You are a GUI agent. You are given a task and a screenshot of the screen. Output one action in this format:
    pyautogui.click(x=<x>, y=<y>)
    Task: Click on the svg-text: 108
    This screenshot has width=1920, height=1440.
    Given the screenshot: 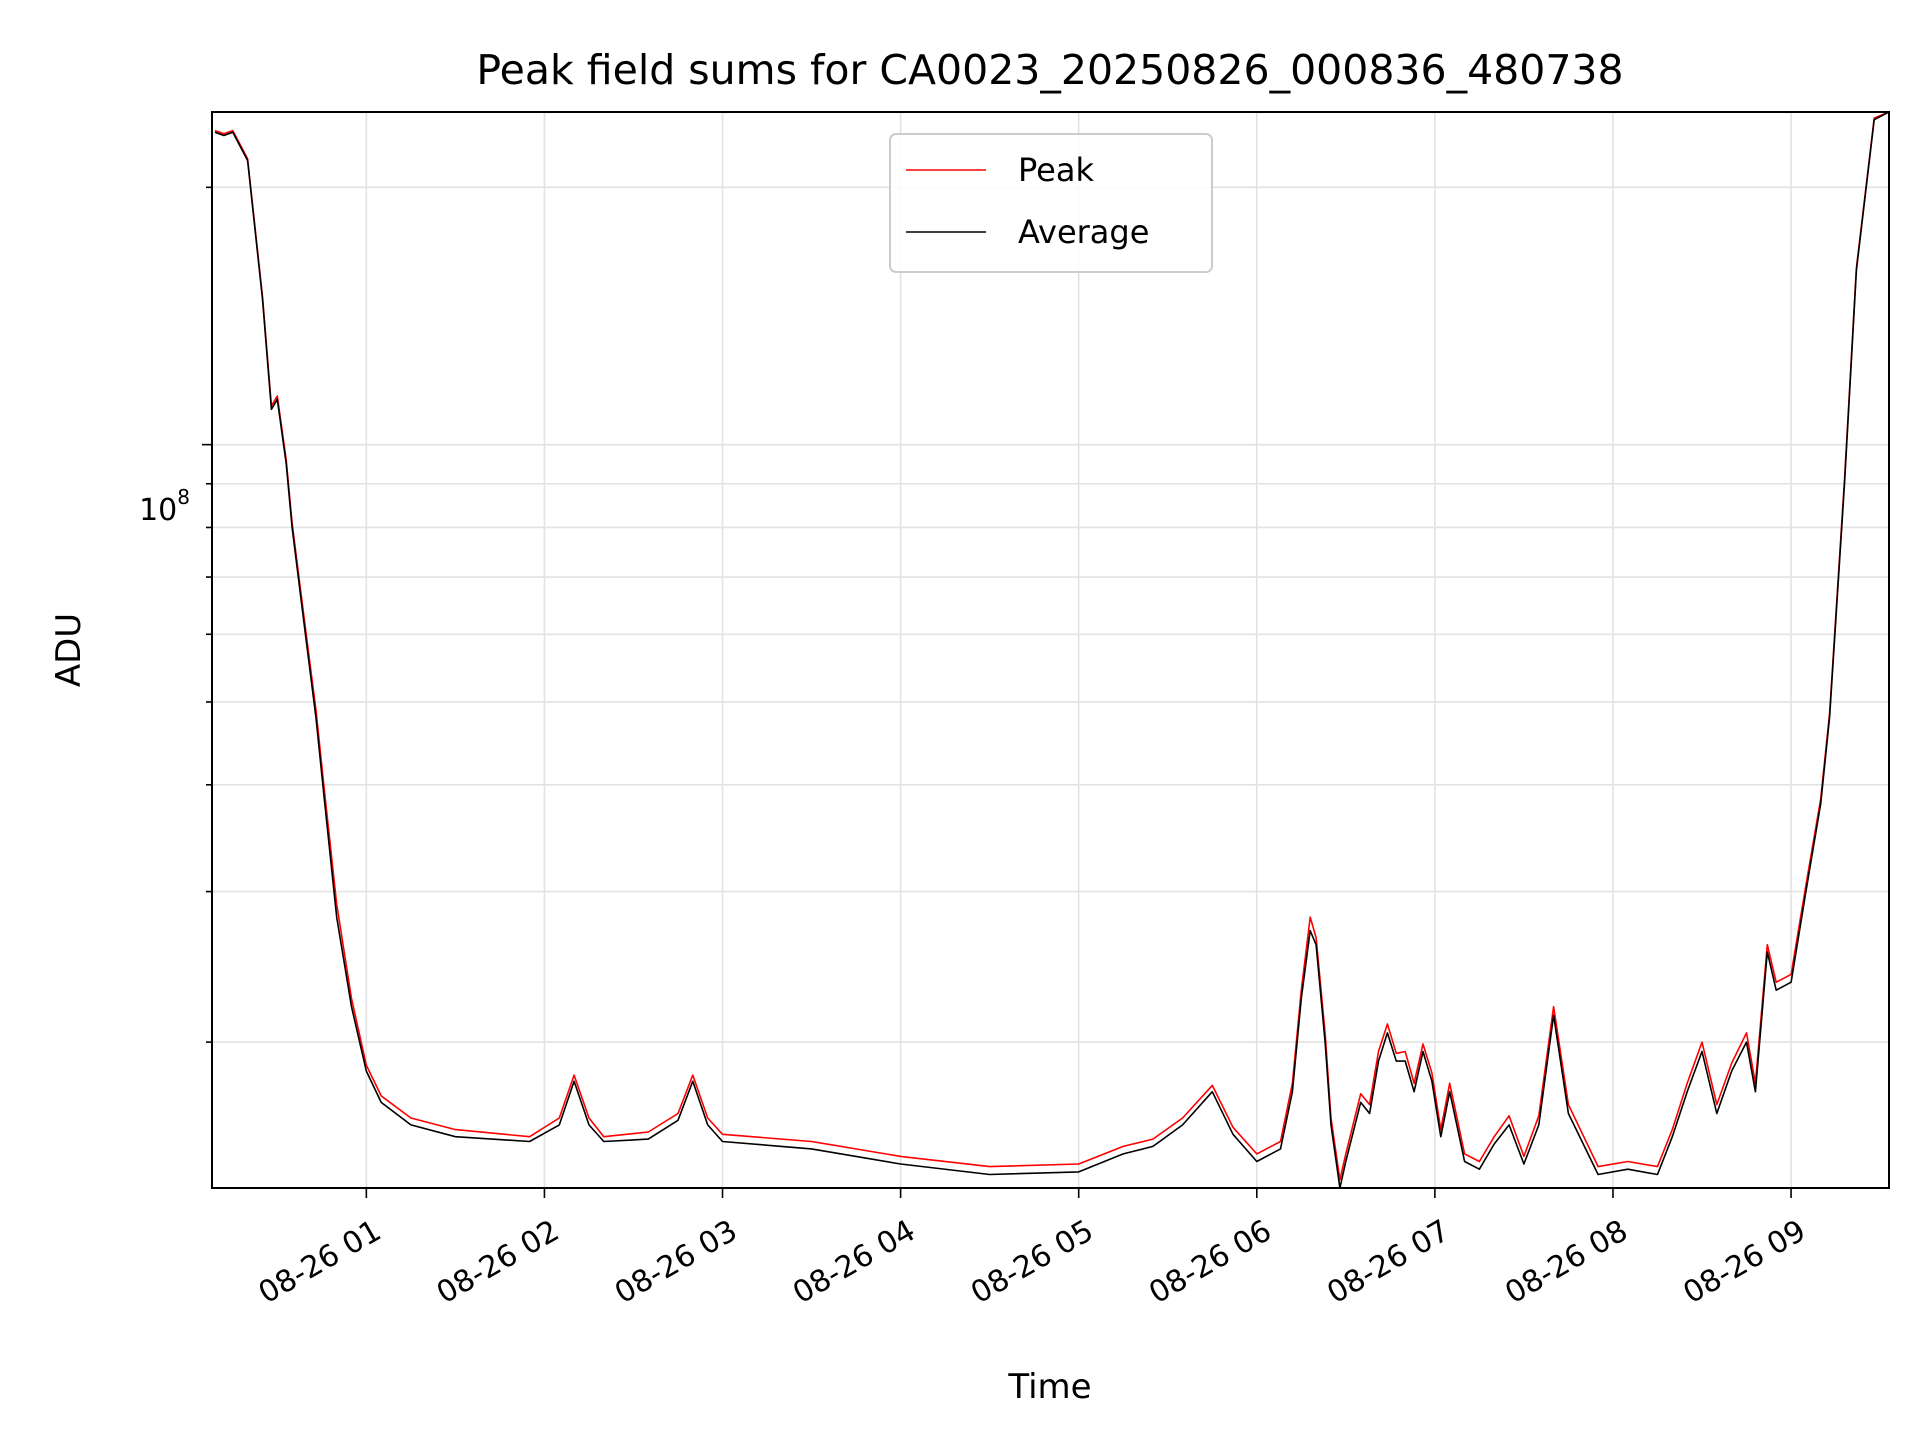 What is the action you would take?
    pyautogui.click(x=164, y=506)
    